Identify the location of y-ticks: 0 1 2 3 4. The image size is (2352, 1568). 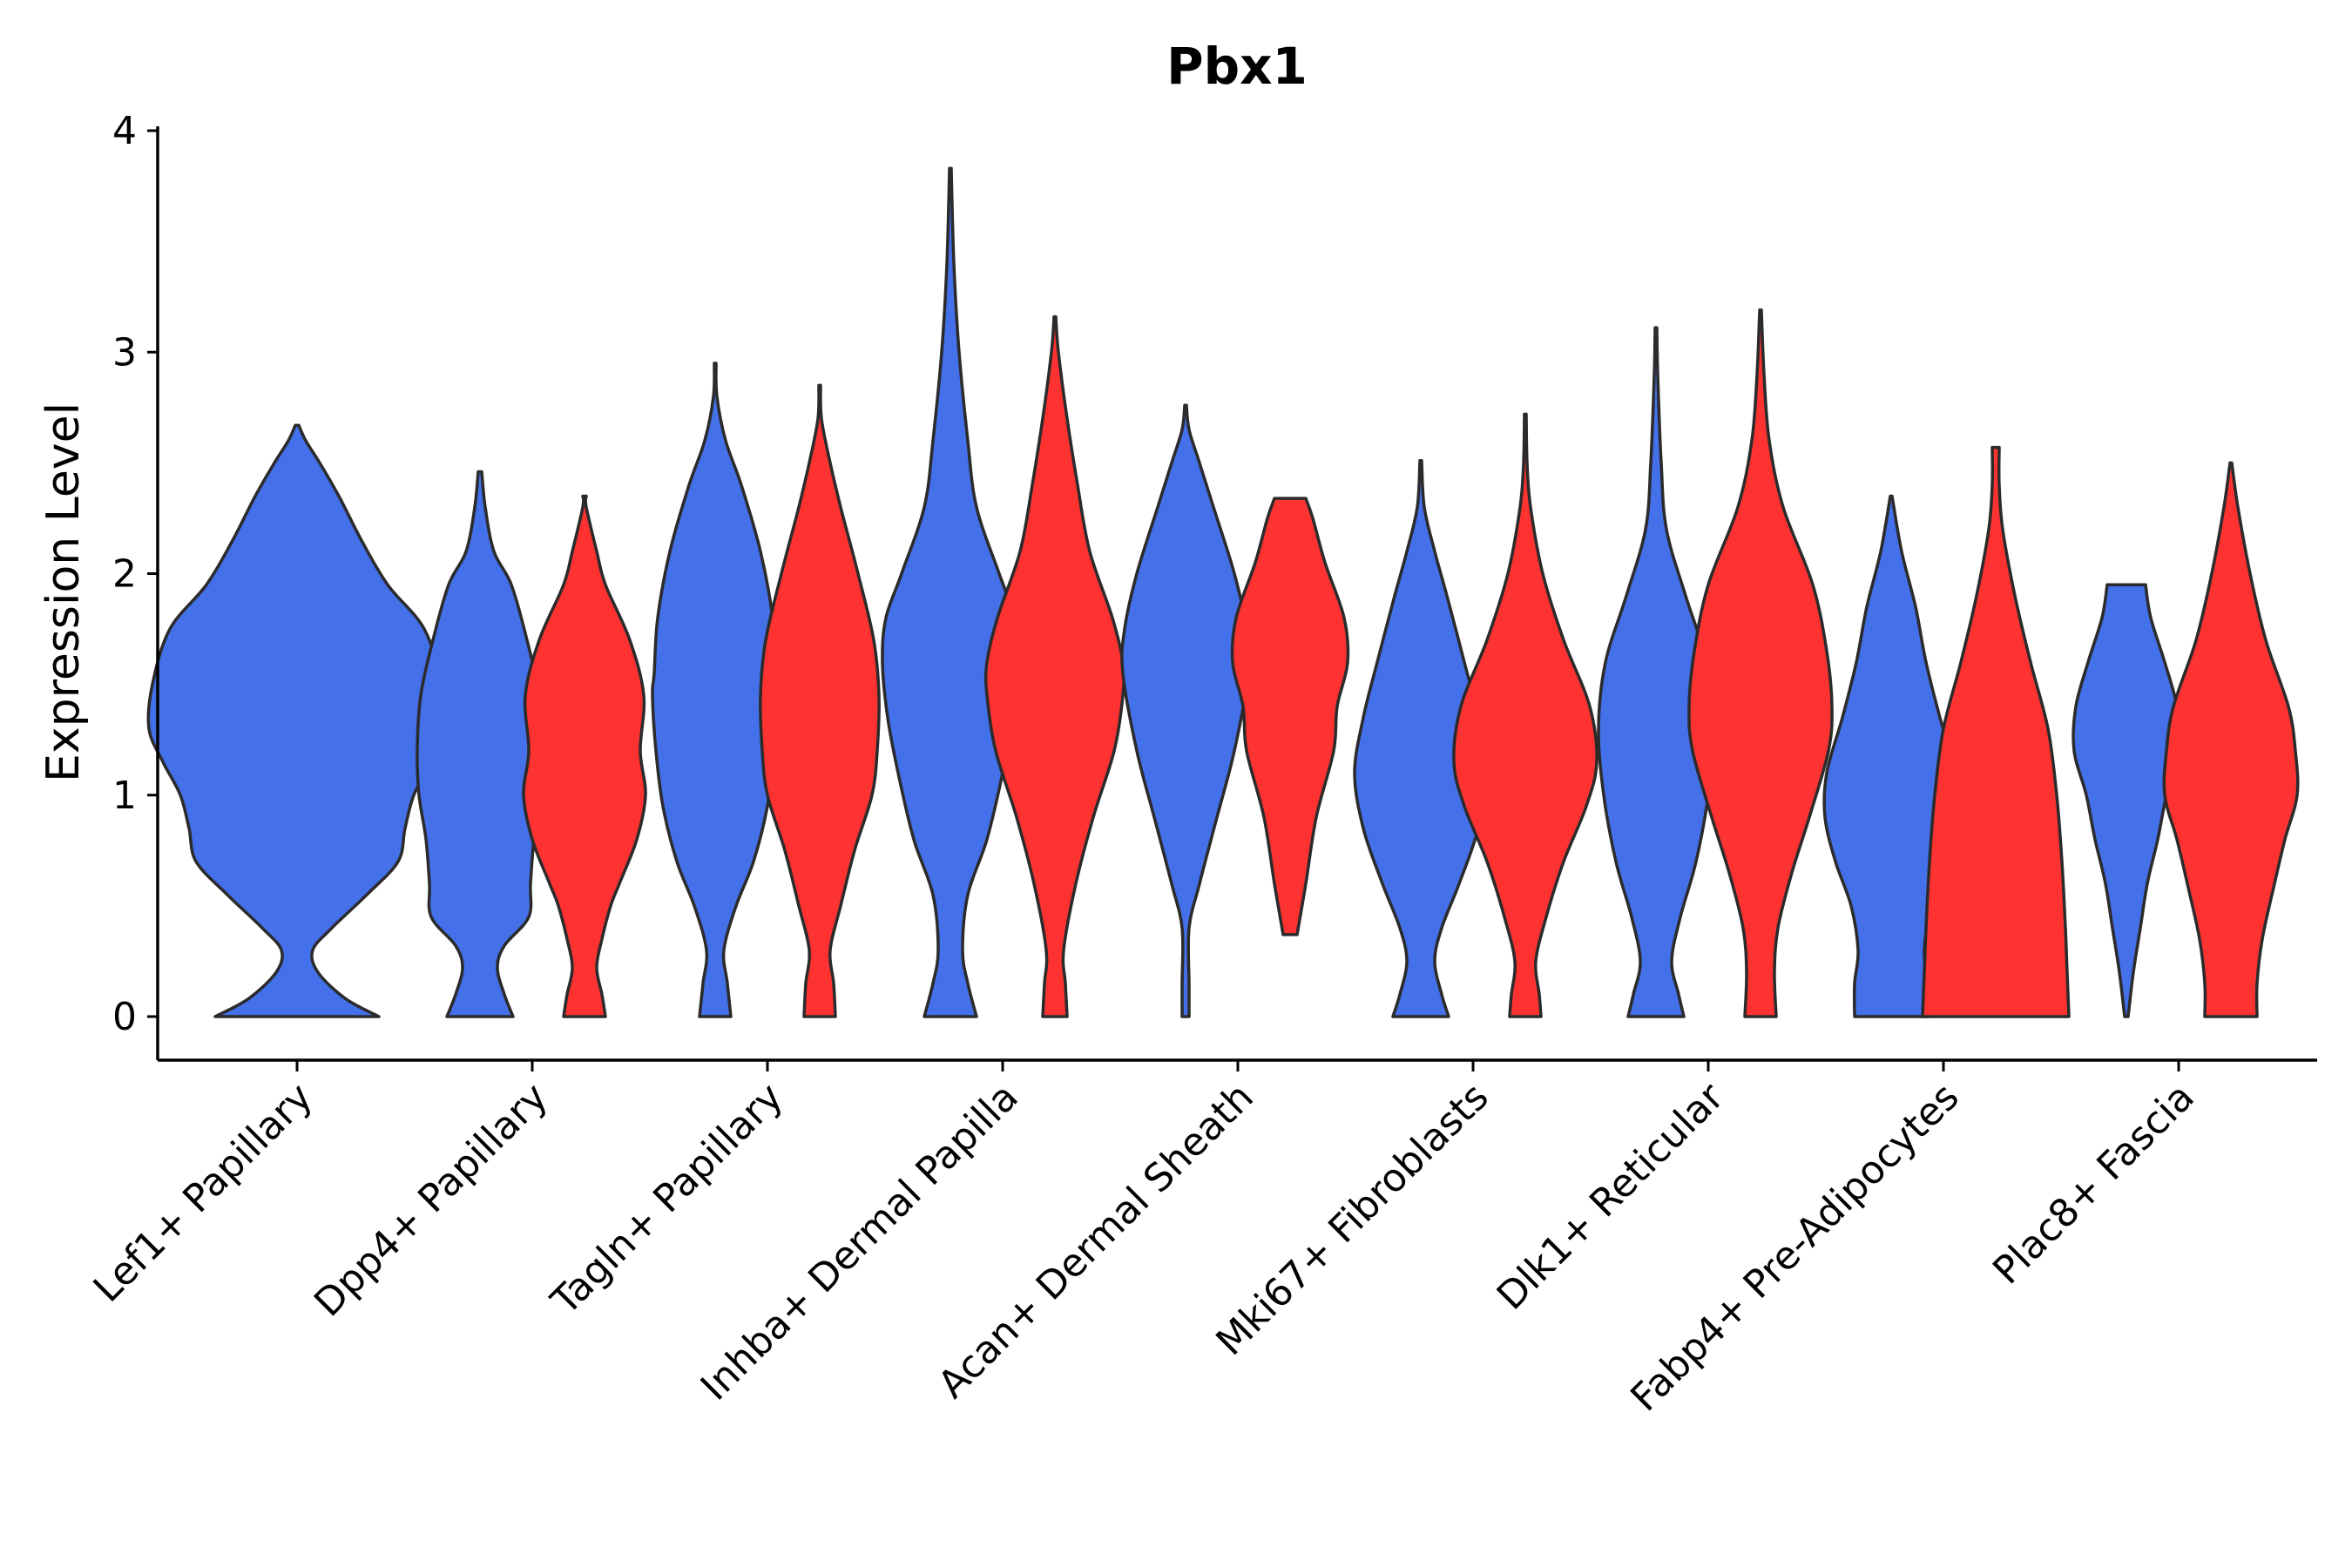
(135, 574).